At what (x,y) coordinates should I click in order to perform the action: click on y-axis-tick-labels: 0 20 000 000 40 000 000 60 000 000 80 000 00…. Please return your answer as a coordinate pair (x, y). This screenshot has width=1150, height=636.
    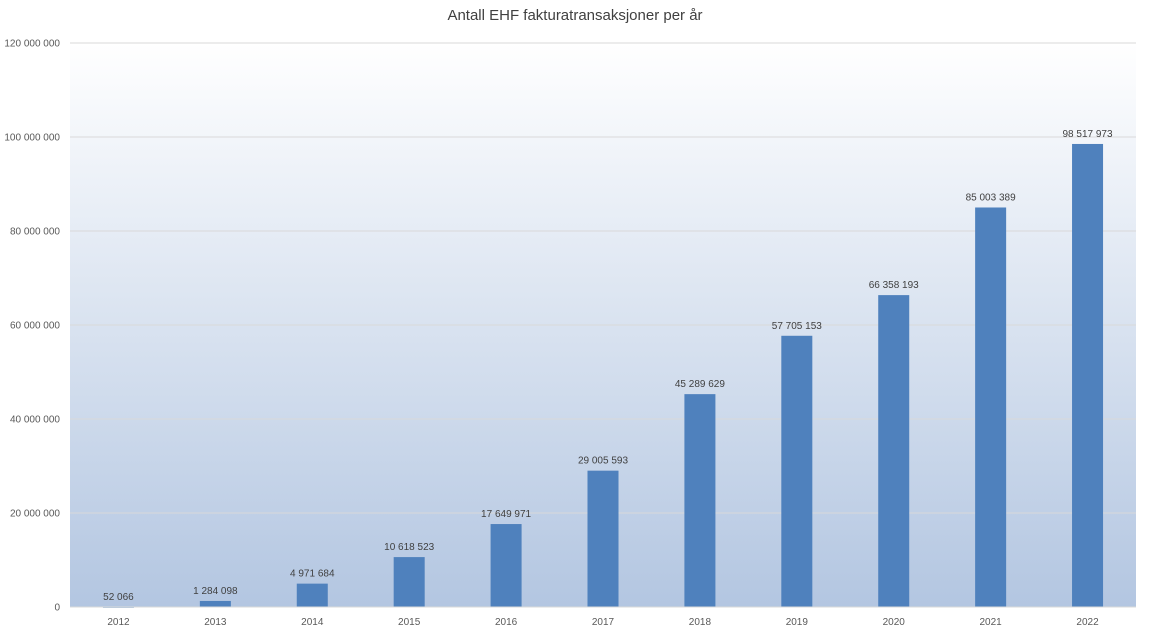
    Looking at the image, I should click on (32, 326).